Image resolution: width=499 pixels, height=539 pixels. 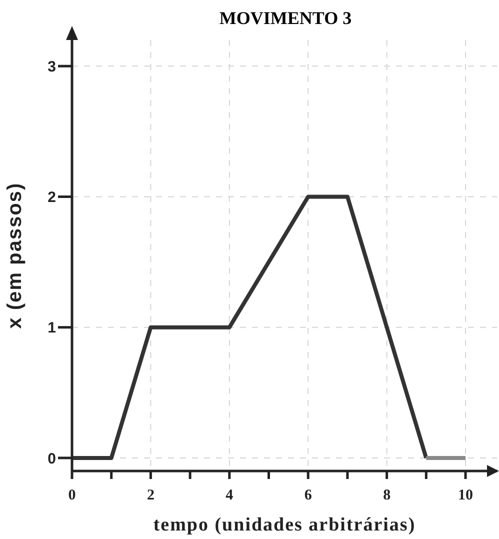 What do you see at coordinates (308, 496) in the screenshot?
I see `x-tick-label: 6` at bounding box center [308, 496].